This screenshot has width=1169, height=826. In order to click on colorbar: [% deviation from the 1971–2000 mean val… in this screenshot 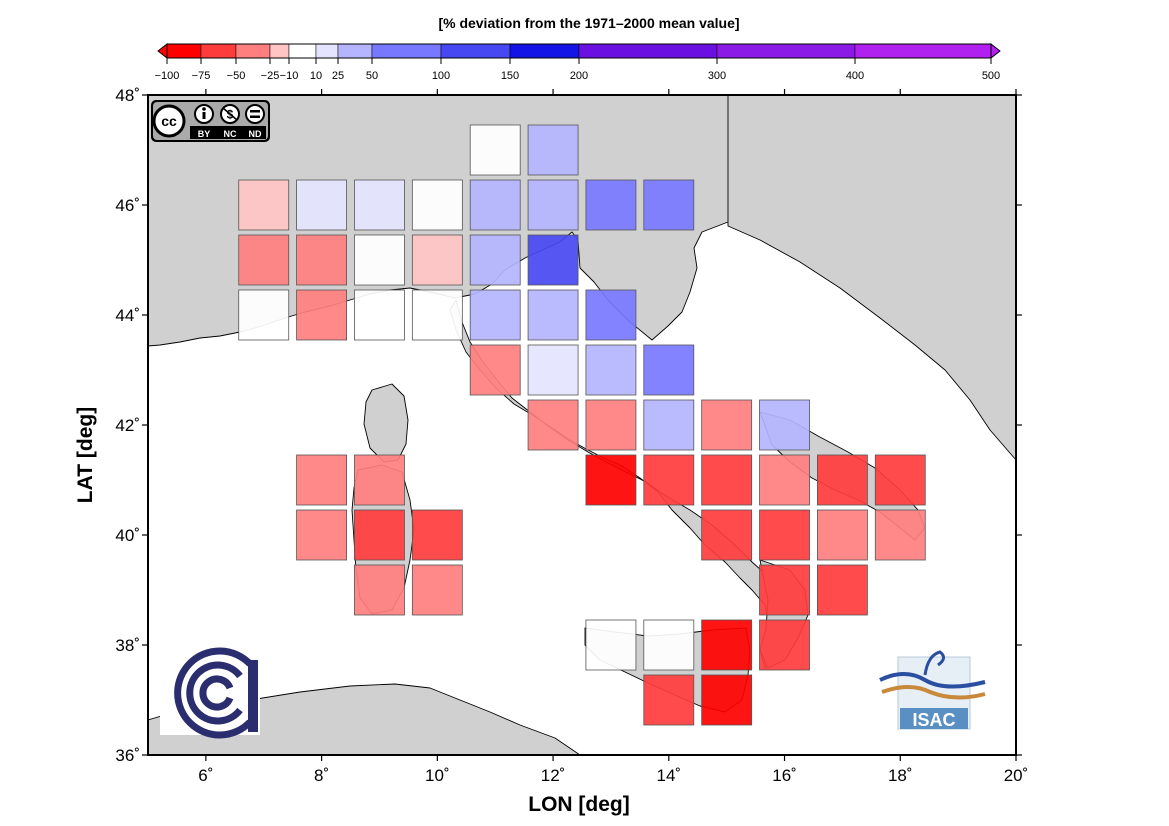, I will do `click(578, 48)`.